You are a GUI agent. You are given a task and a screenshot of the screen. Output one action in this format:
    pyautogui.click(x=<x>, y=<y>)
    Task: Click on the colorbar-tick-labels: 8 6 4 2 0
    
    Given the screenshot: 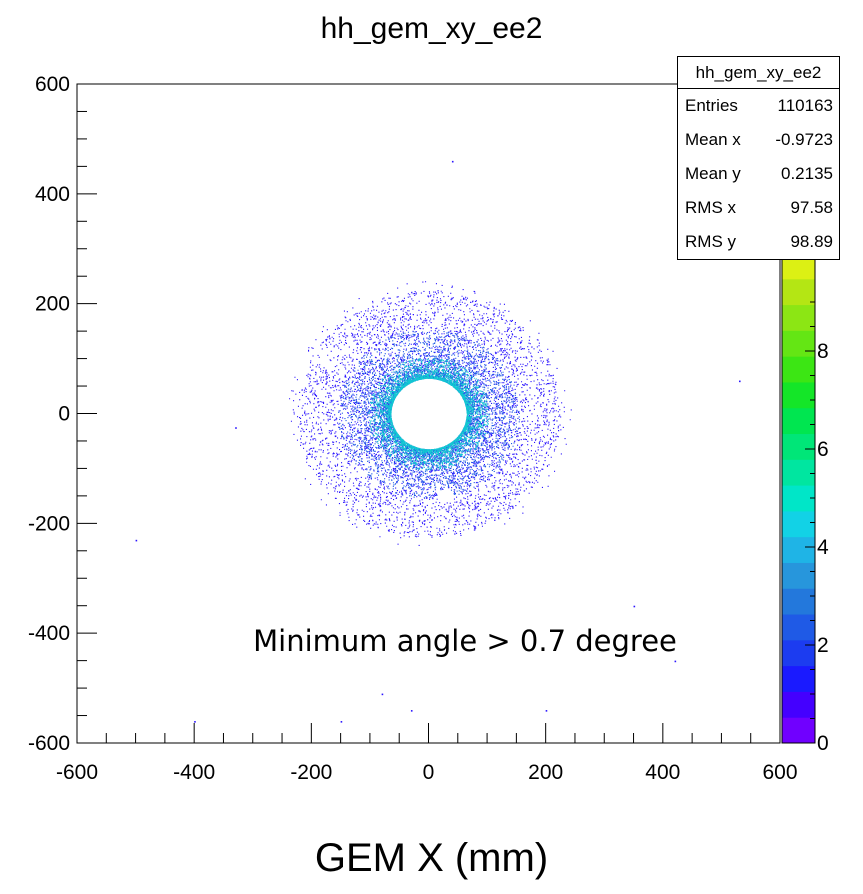 What is the action you would take?
    pyautogui.click(x=823, y=547)
    